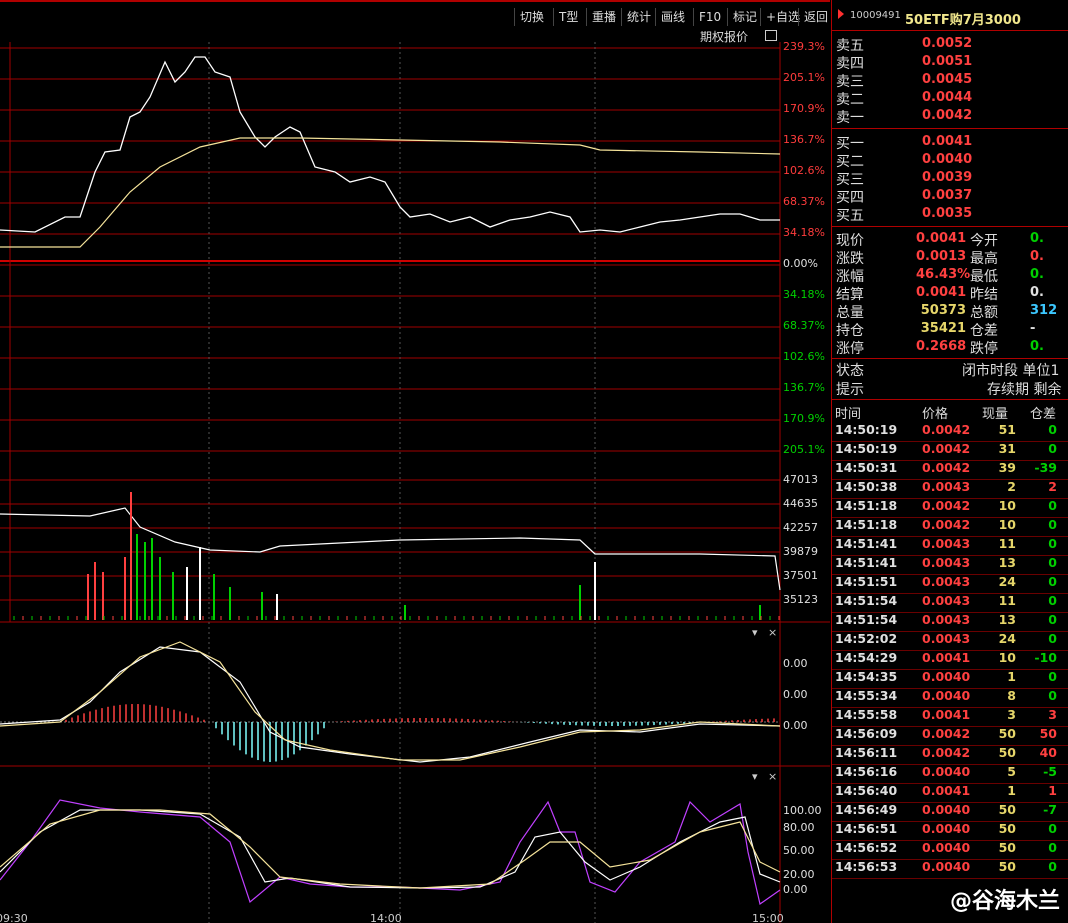 The height and width of the screenshot is (923, 1068). What do you see at coordinates (950, 489) in the screenshot?
I see `tick-row: 14:50:38 0.0043 2 2` at bounding box center [950, 489].